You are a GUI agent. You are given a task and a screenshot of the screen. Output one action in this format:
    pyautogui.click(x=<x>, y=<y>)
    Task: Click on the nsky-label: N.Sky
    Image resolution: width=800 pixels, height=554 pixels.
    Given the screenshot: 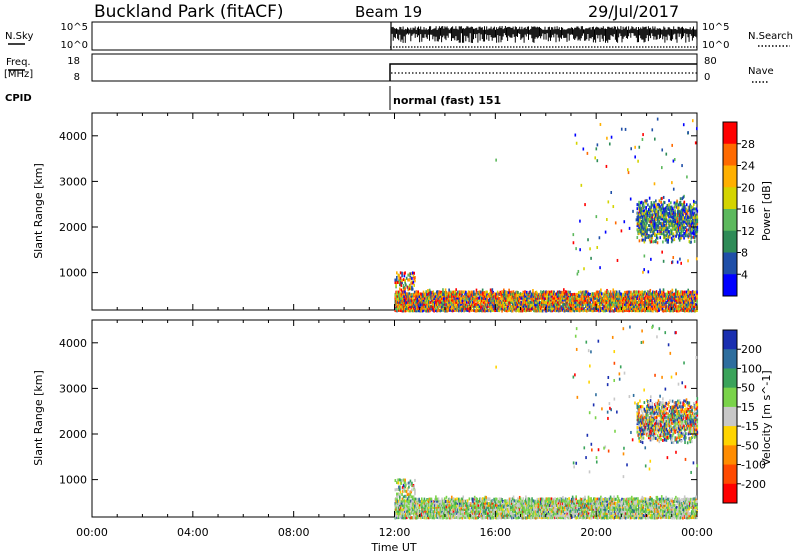 What is the action you would take?
    pyautogui.click(x=19, y=36)
    